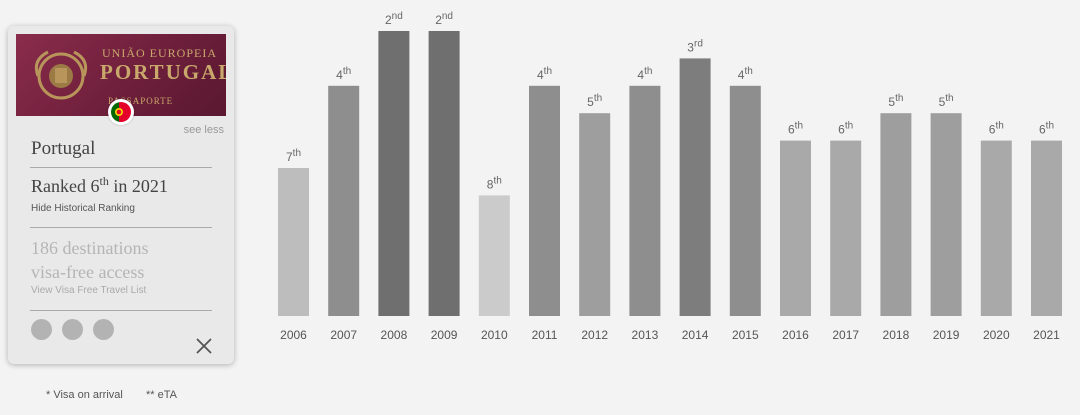 Image resolution: width=1080 pixels, height=415 pixels. Describe the element at coordinates (645, 335) in the screenshot. I see `x-tick-2013: 2013` at that location.